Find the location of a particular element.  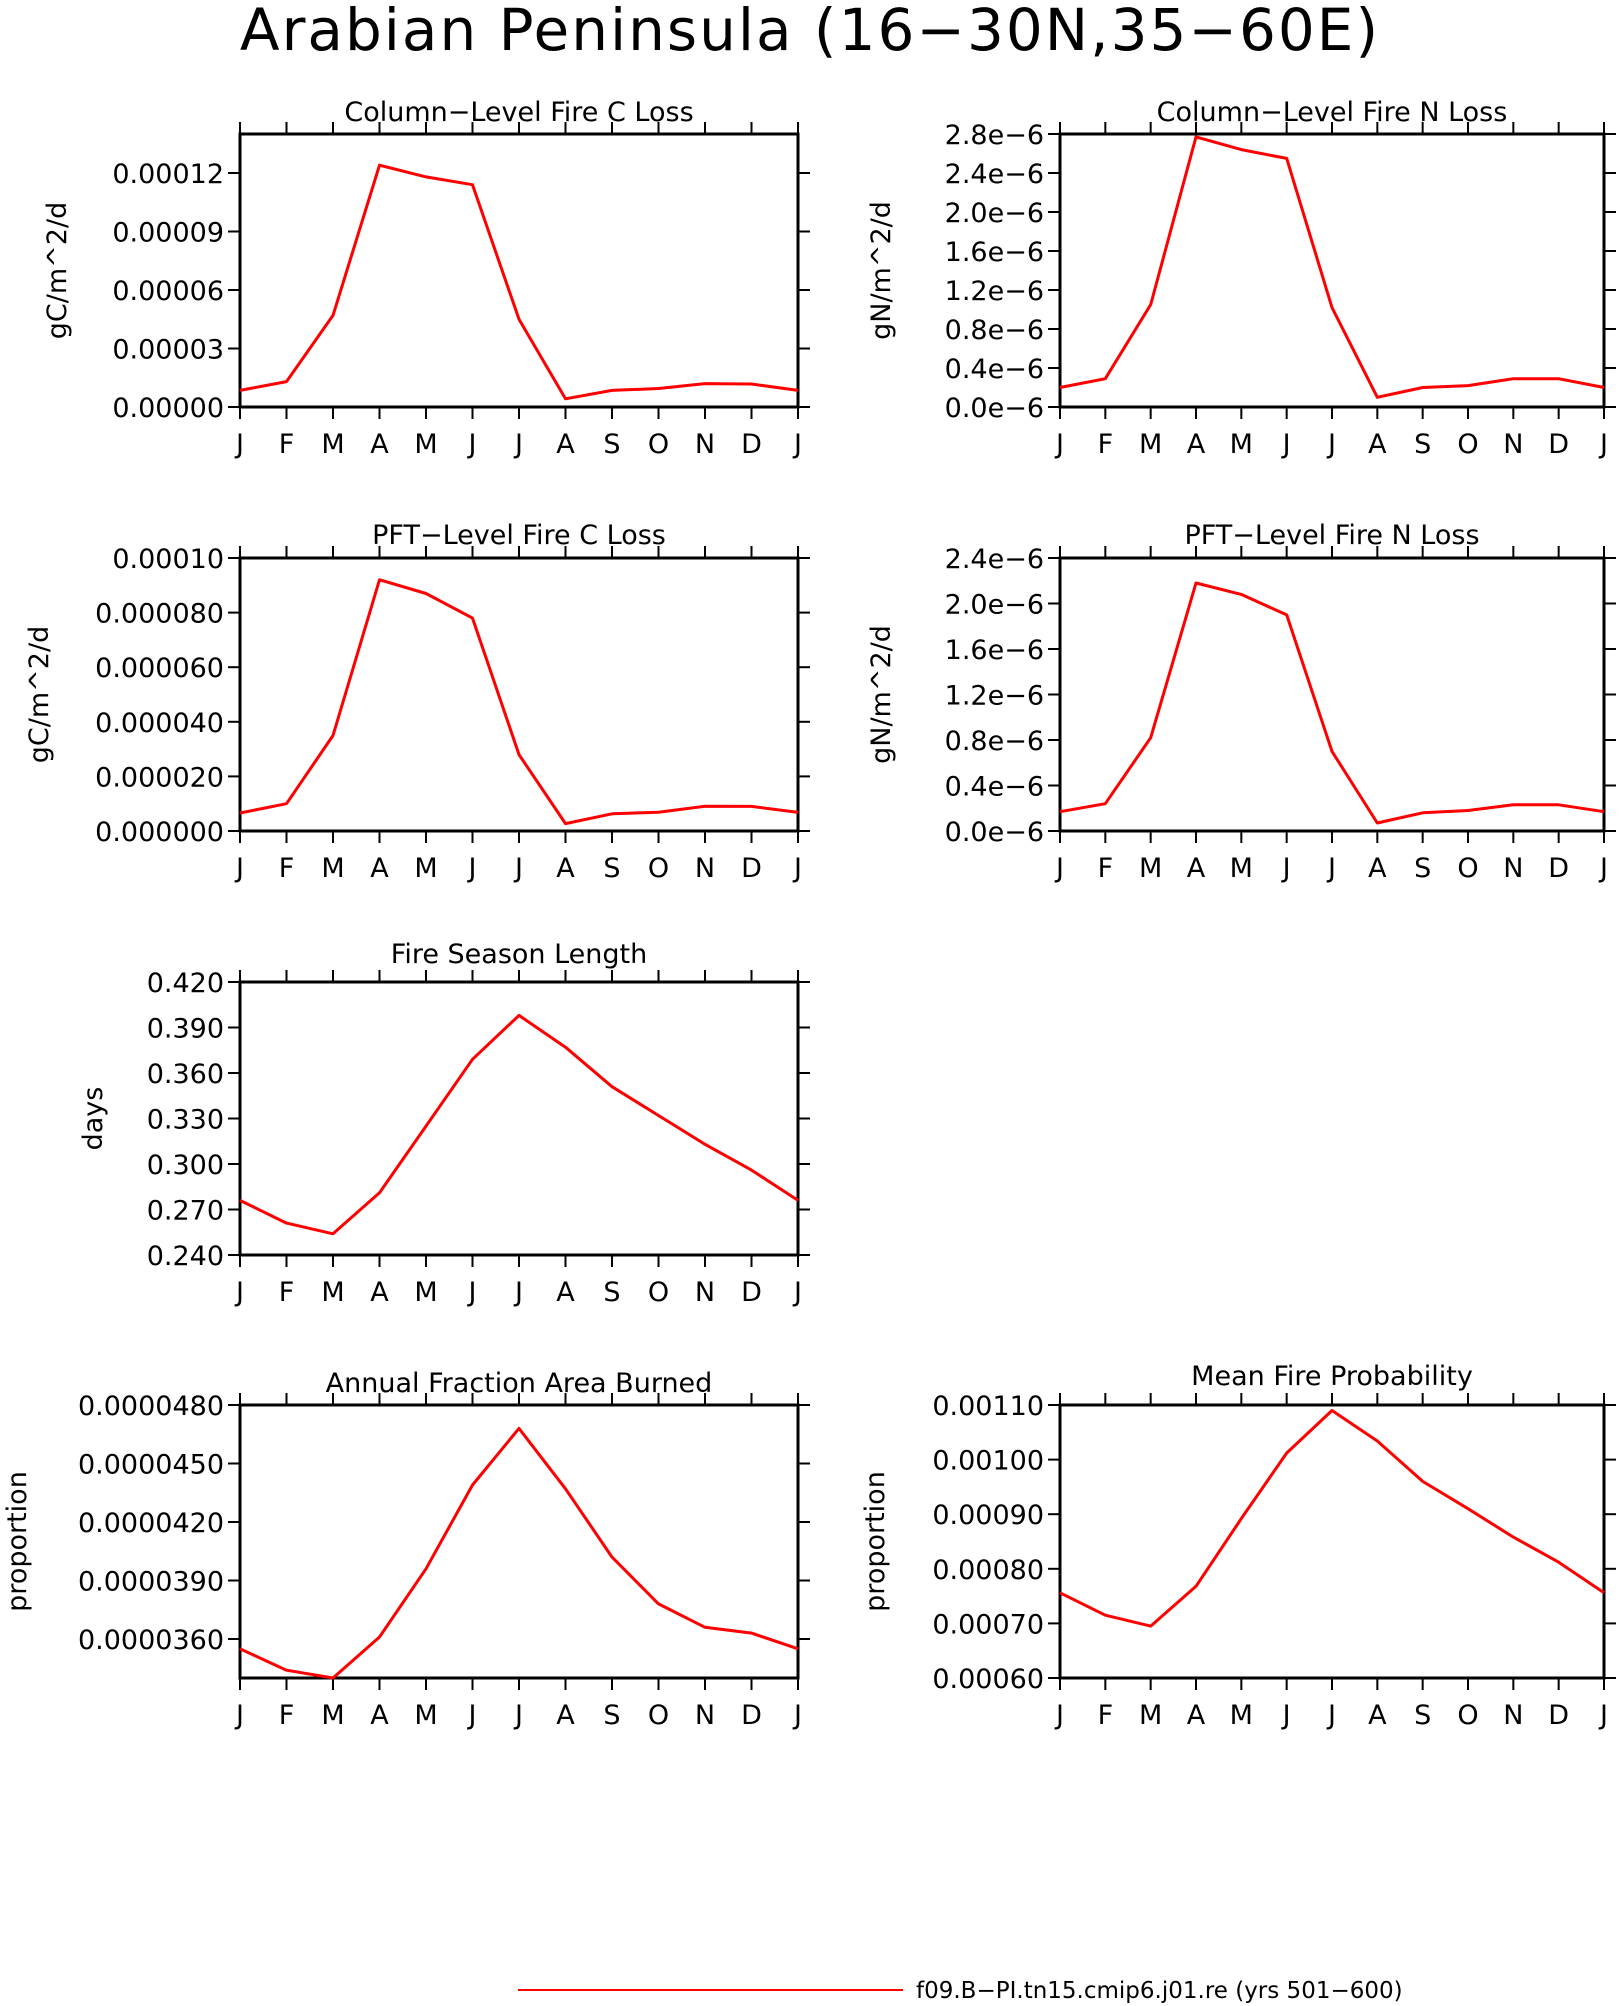

y-tick-label: 0.00012 is located at coordinates (168, 174).